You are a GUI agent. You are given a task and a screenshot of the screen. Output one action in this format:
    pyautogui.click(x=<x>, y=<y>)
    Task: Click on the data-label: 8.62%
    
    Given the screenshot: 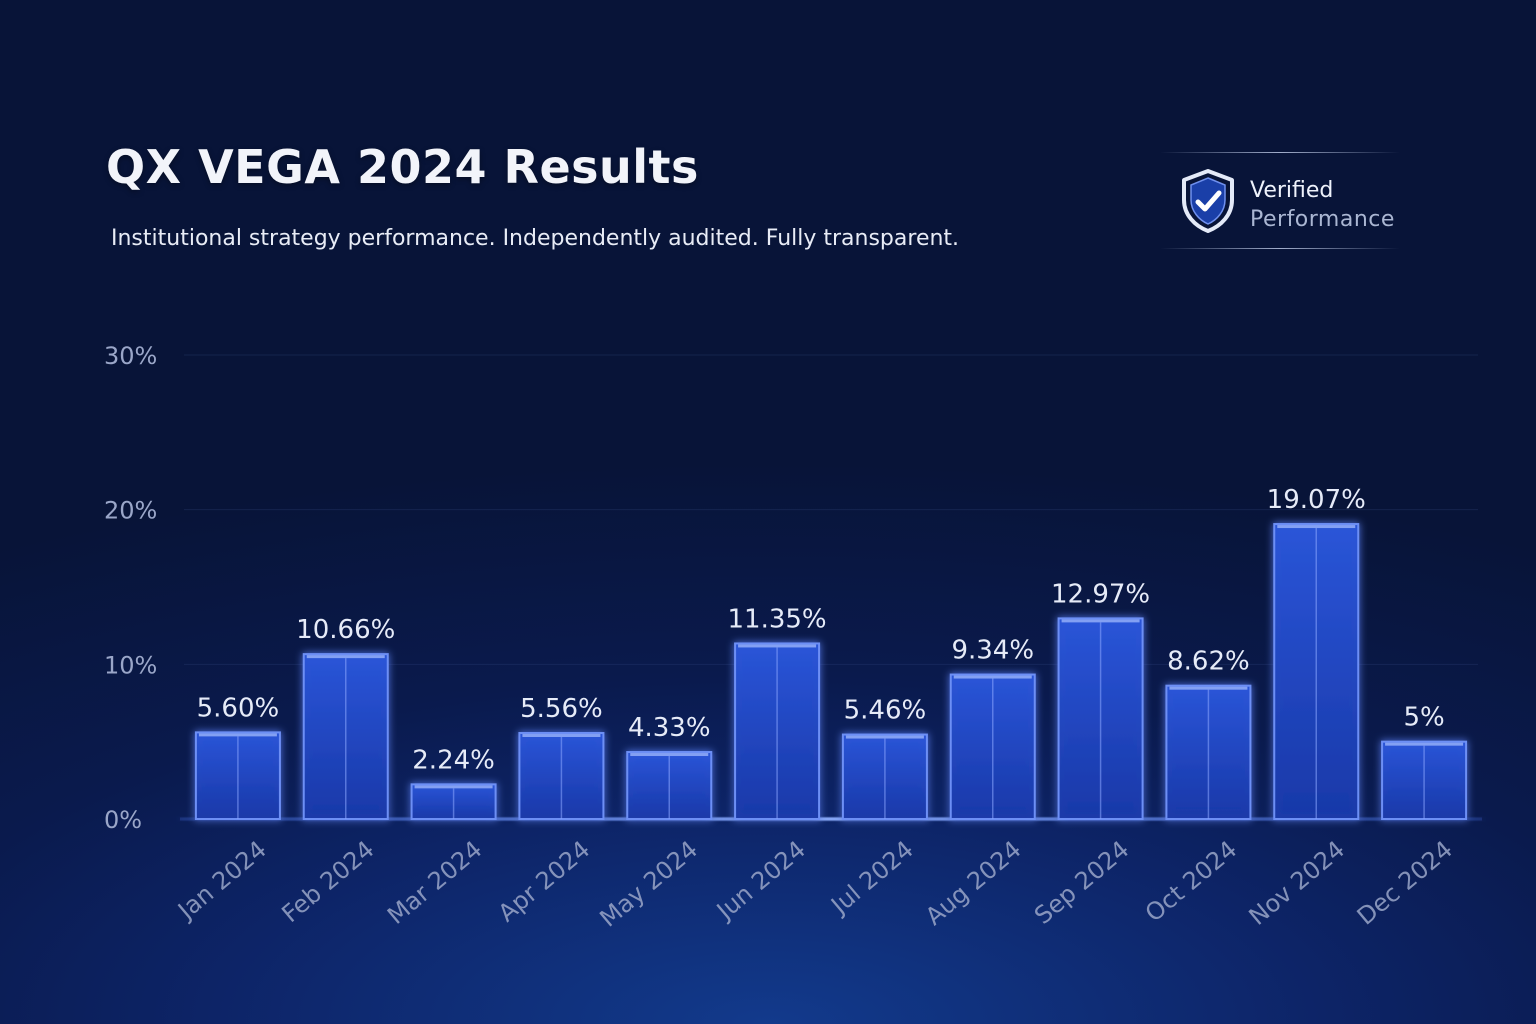 What is the action you would take?
    pyautogui.click(x=1208, y=662)
    